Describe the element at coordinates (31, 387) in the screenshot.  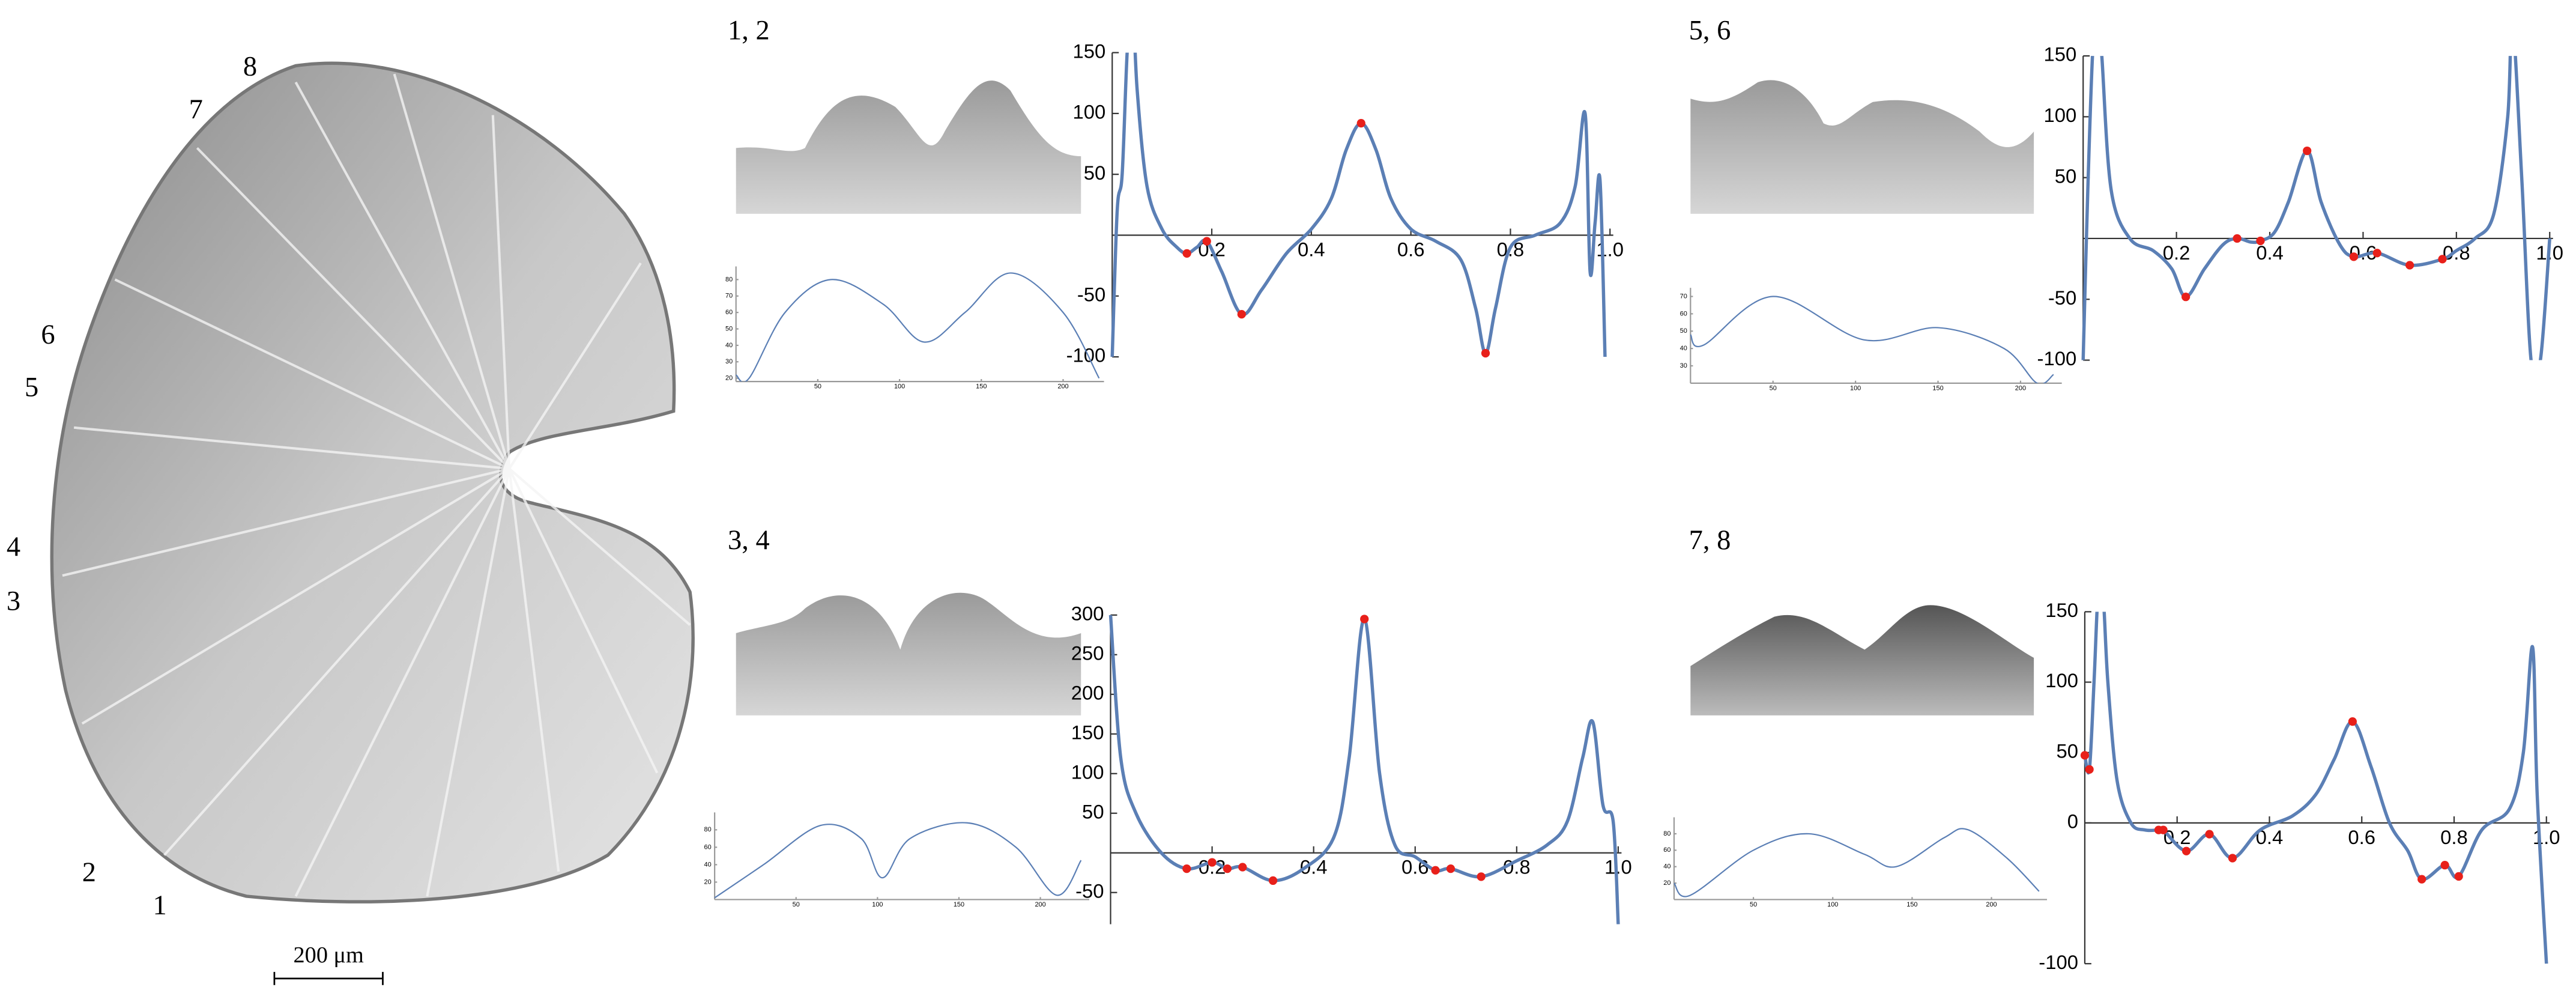
I see `marker: 5` at that location.